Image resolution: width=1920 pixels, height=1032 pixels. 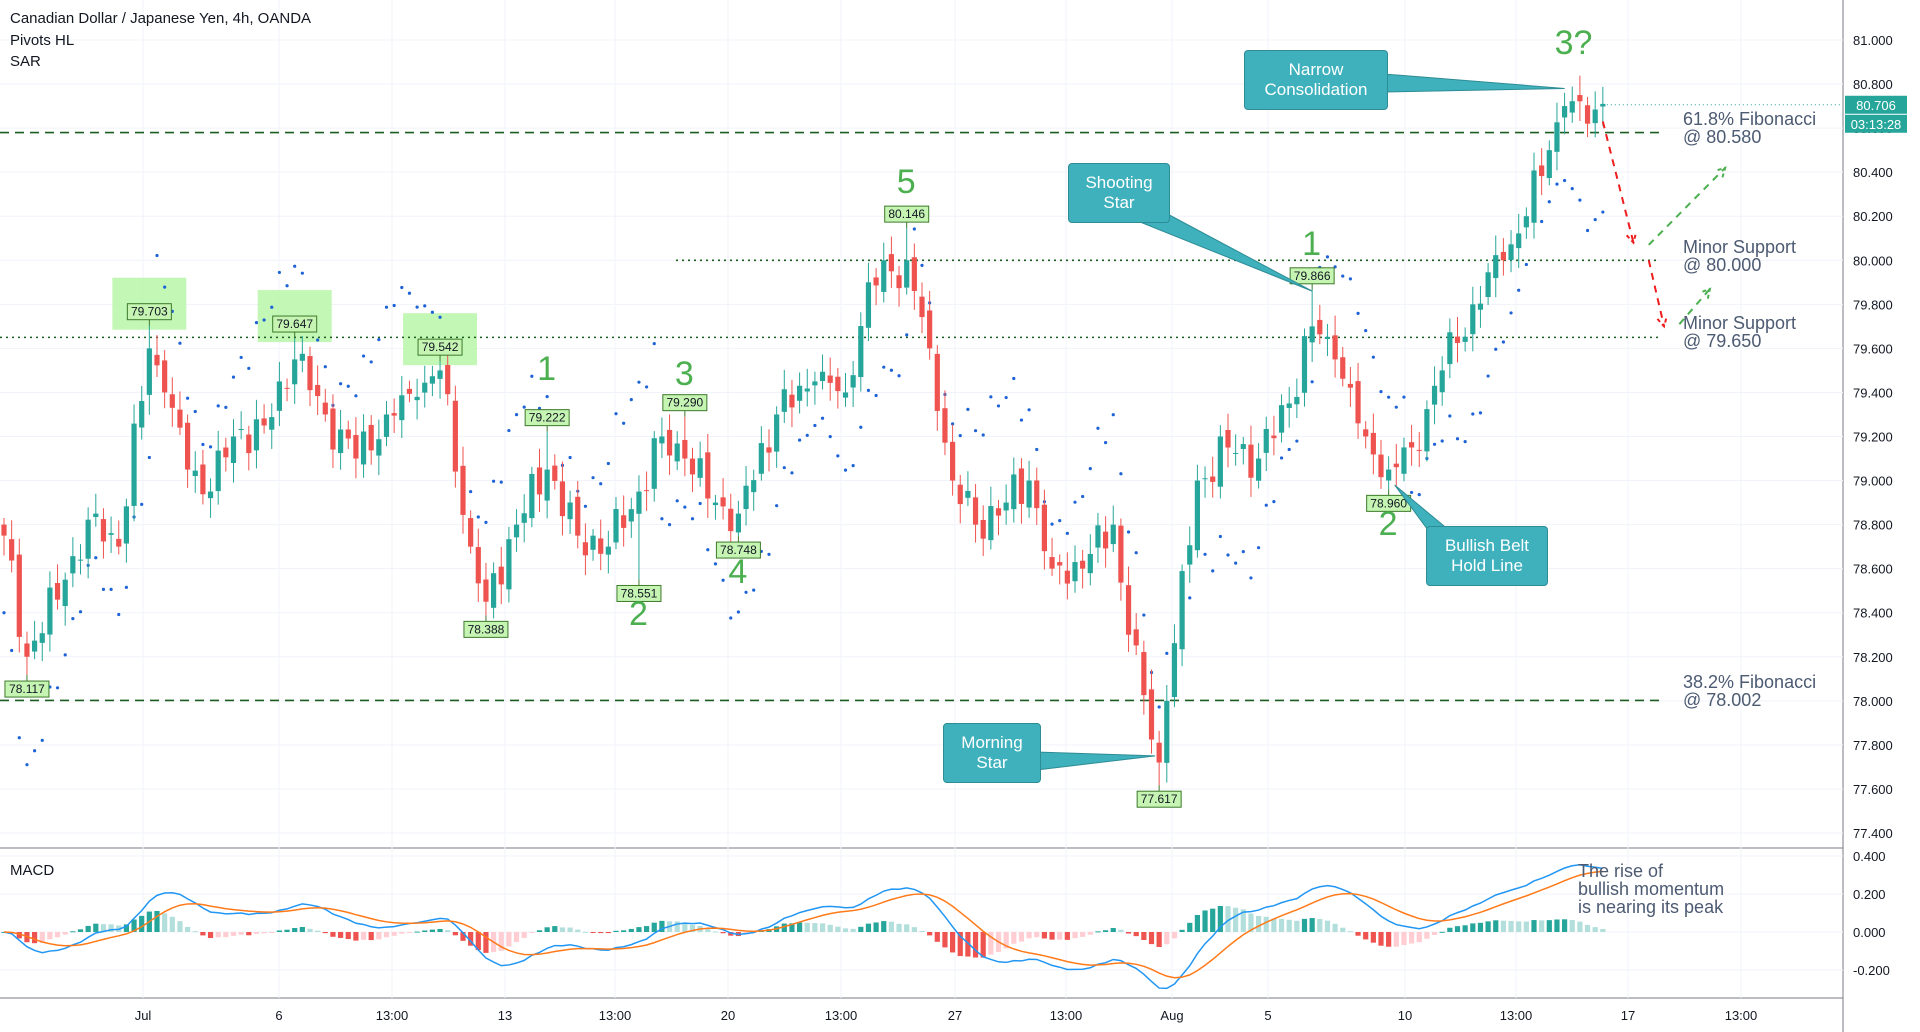 I want to click on wave-label: 2, so click(x=638, y=613).